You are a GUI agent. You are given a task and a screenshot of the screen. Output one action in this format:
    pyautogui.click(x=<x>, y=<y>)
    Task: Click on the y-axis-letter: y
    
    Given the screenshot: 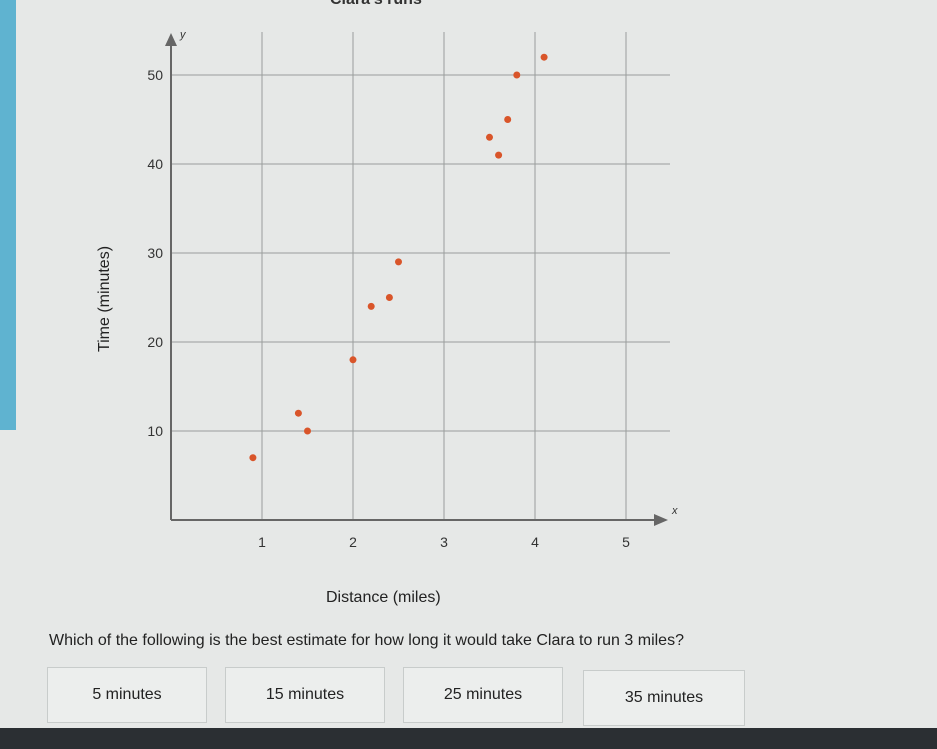 What is the action you would take?
    pyautogui.click(x=183, y=35)
    